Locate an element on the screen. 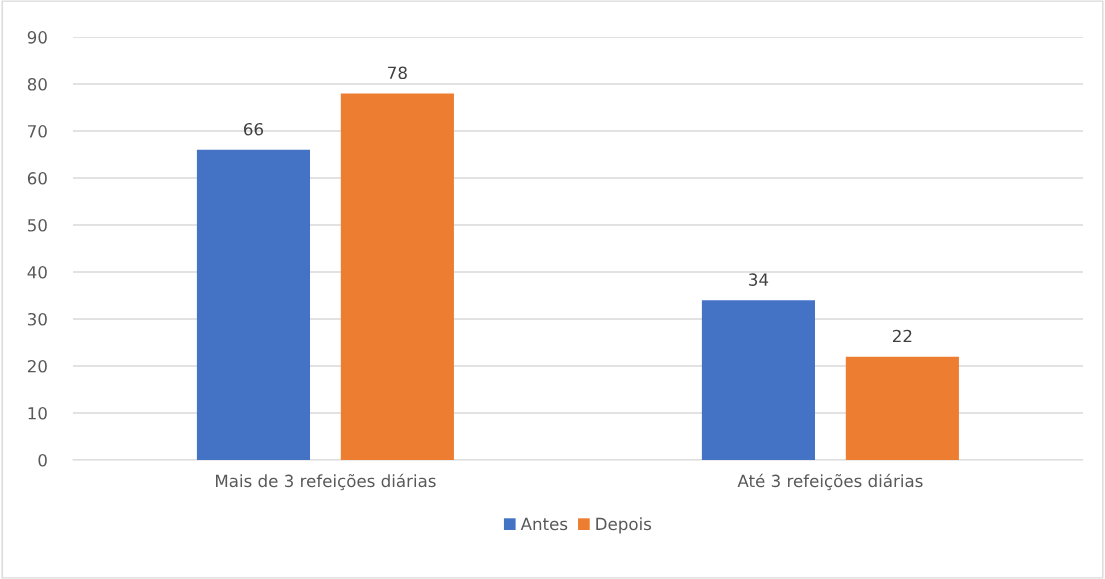 The image size is (1105, 579). y-tick-label: 70 is located at coordinates (37, 131).